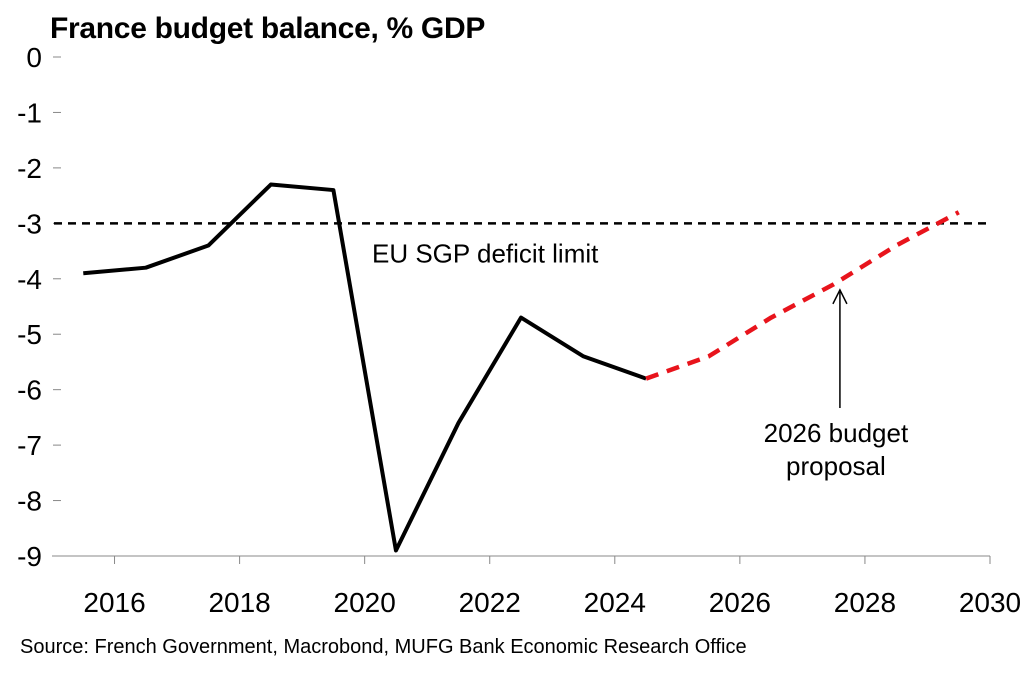  I want to click on x-tick-label: 2020, so click(365, 602).